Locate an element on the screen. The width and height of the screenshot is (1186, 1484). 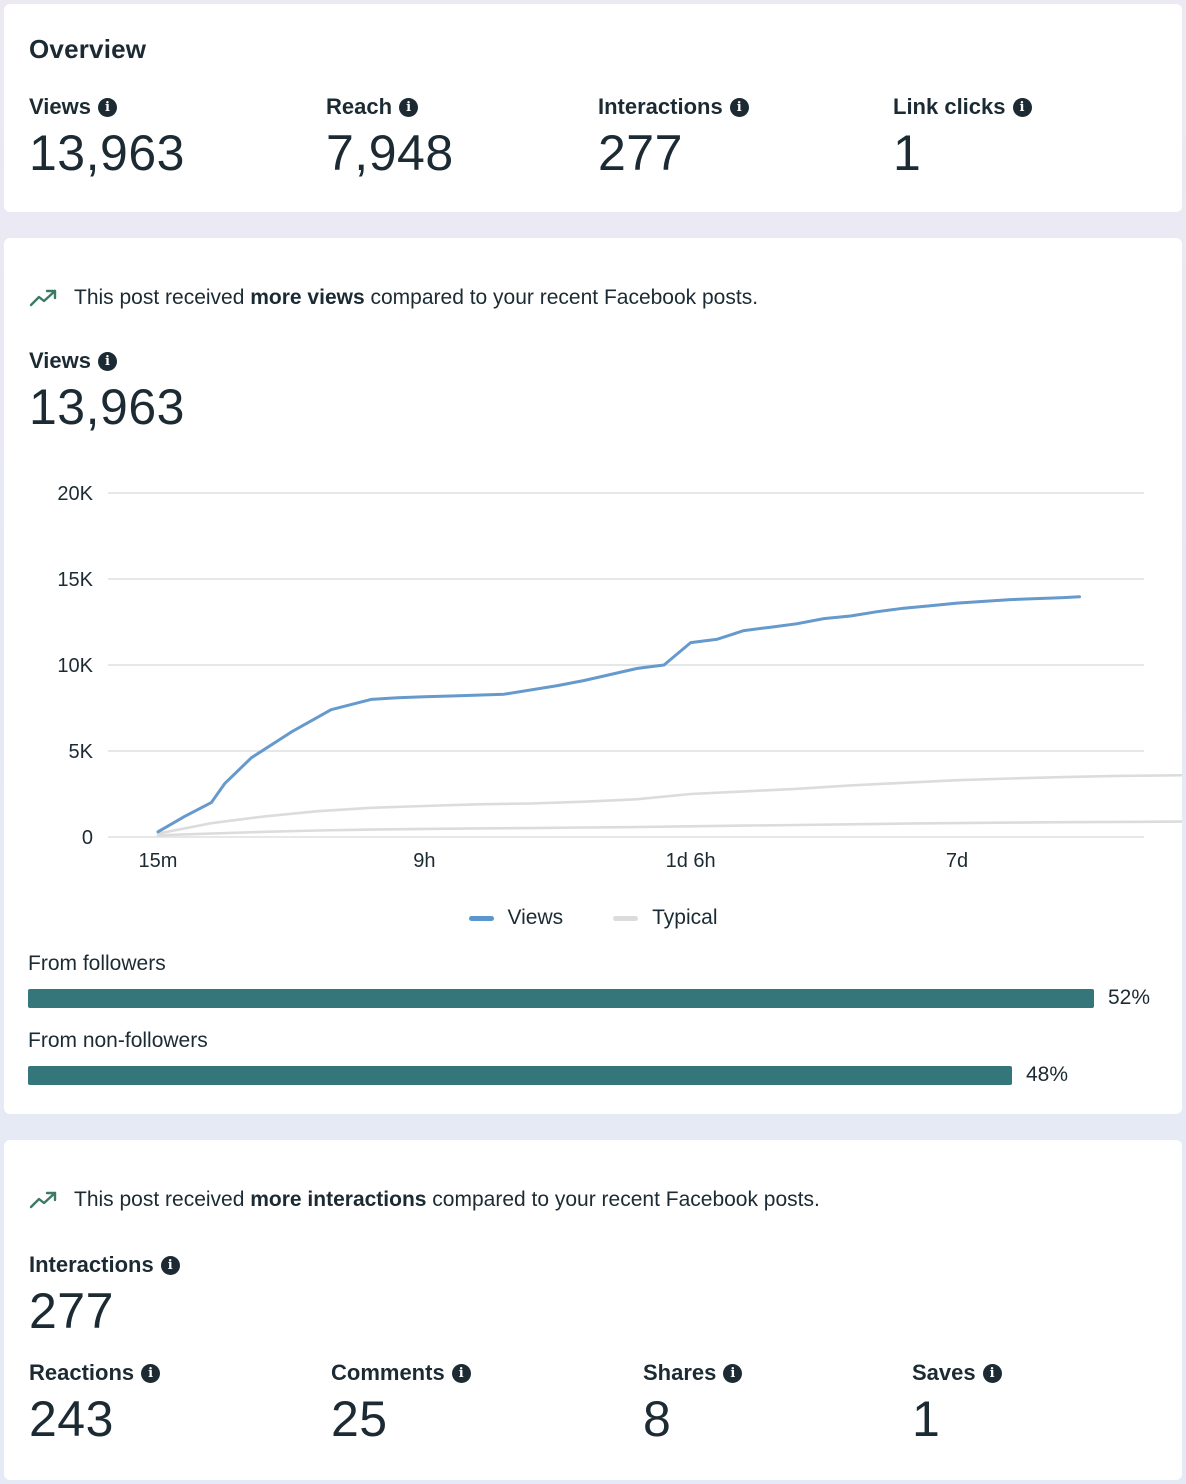
bar-percent: 52% is located at coordinates (1129, 997).